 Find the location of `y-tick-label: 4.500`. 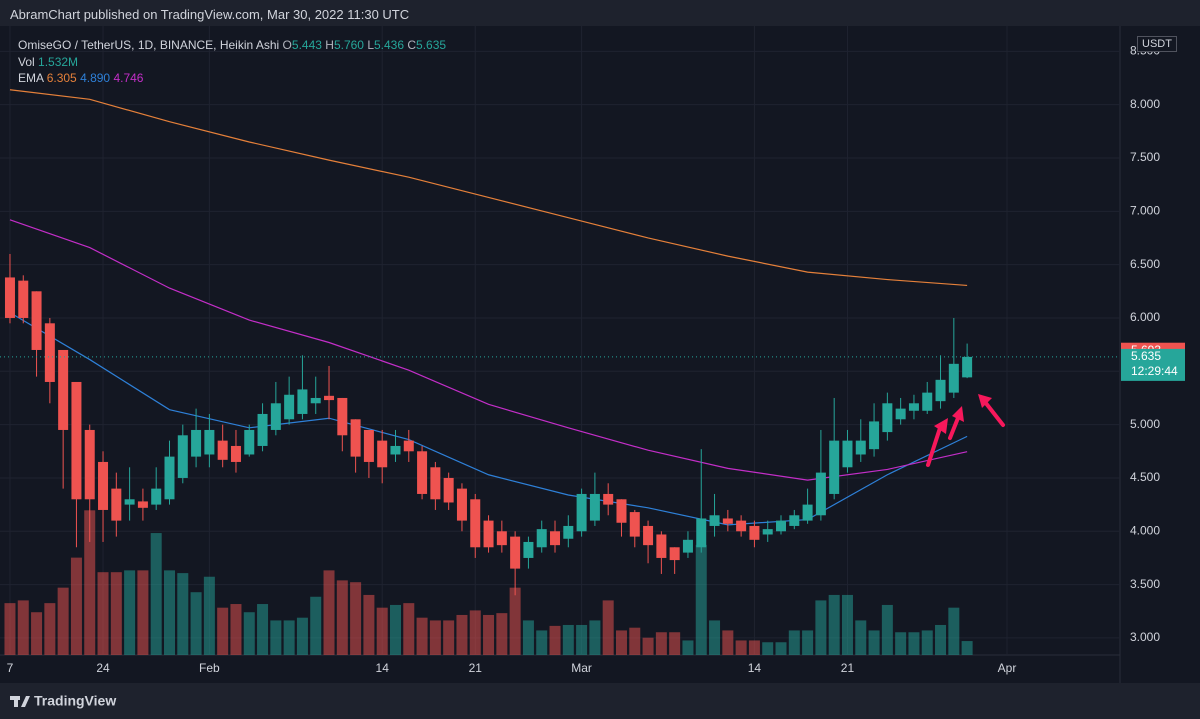

y-tick-label: 4.500 is located at coordinates (1145, 477).